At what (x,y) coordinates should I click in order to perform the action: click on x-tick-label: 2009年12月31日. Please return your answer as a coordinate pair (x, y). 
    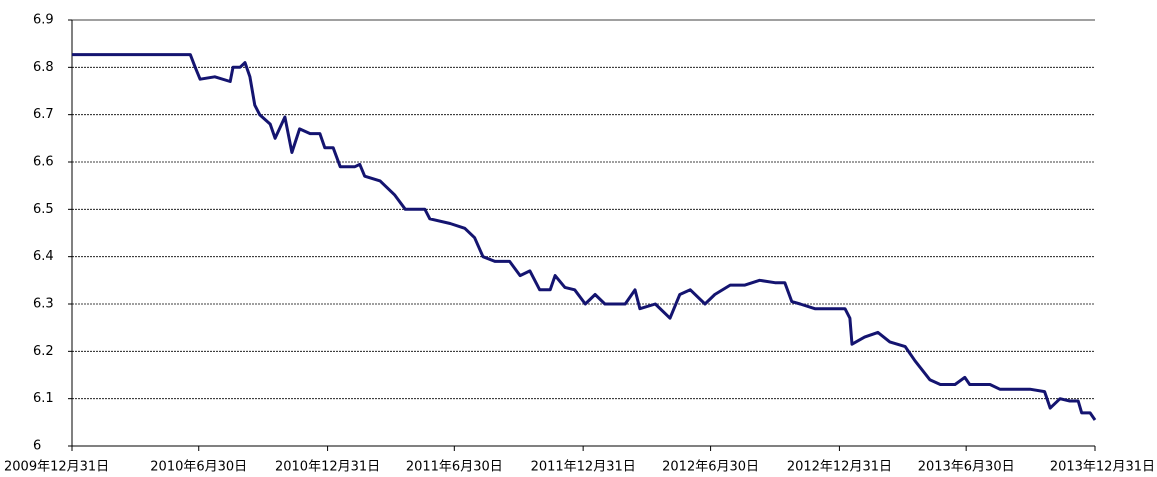
    Looking at the image, I should click on (56, 467).